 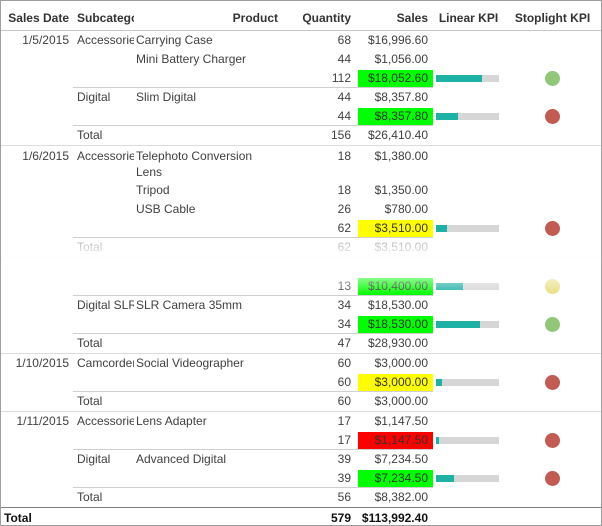 What do you see at coordinates (401, 97) in the screenshot?
I see `sales-value: $8,357.80` at bounding box center [401, 97].